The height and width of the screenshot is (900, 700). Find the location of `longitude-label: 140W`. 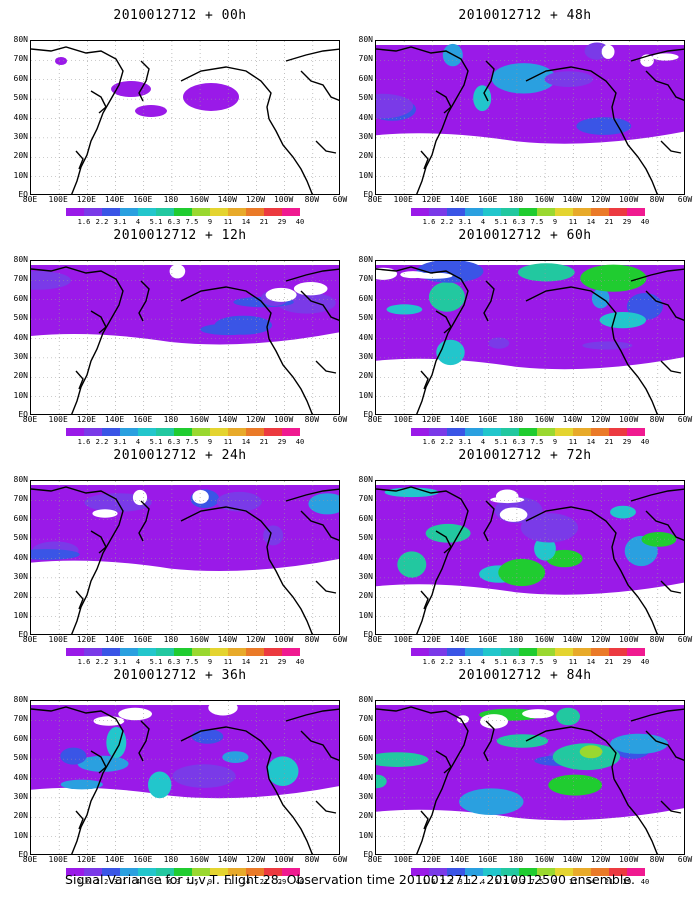

longitude-label: 140W is located at coordinates (572, 859).